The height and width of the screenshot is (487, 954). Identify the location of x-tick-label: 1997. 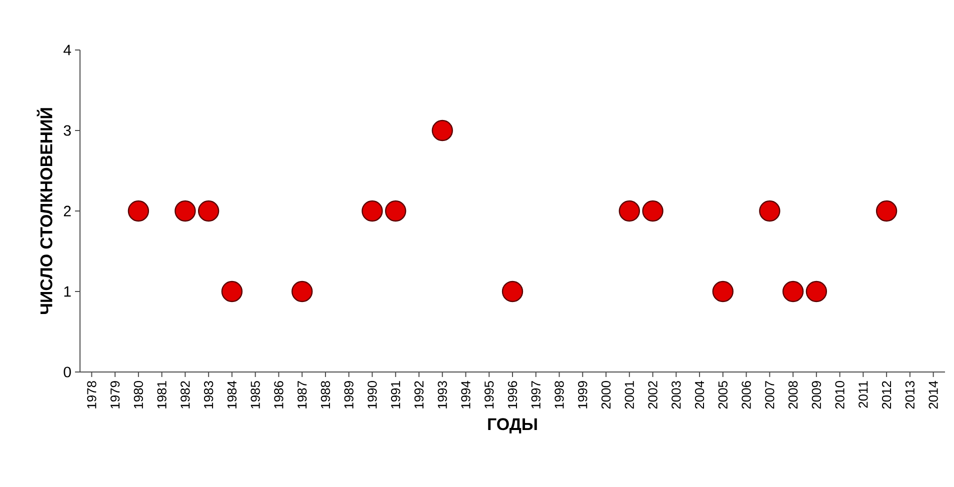
(535, 394).